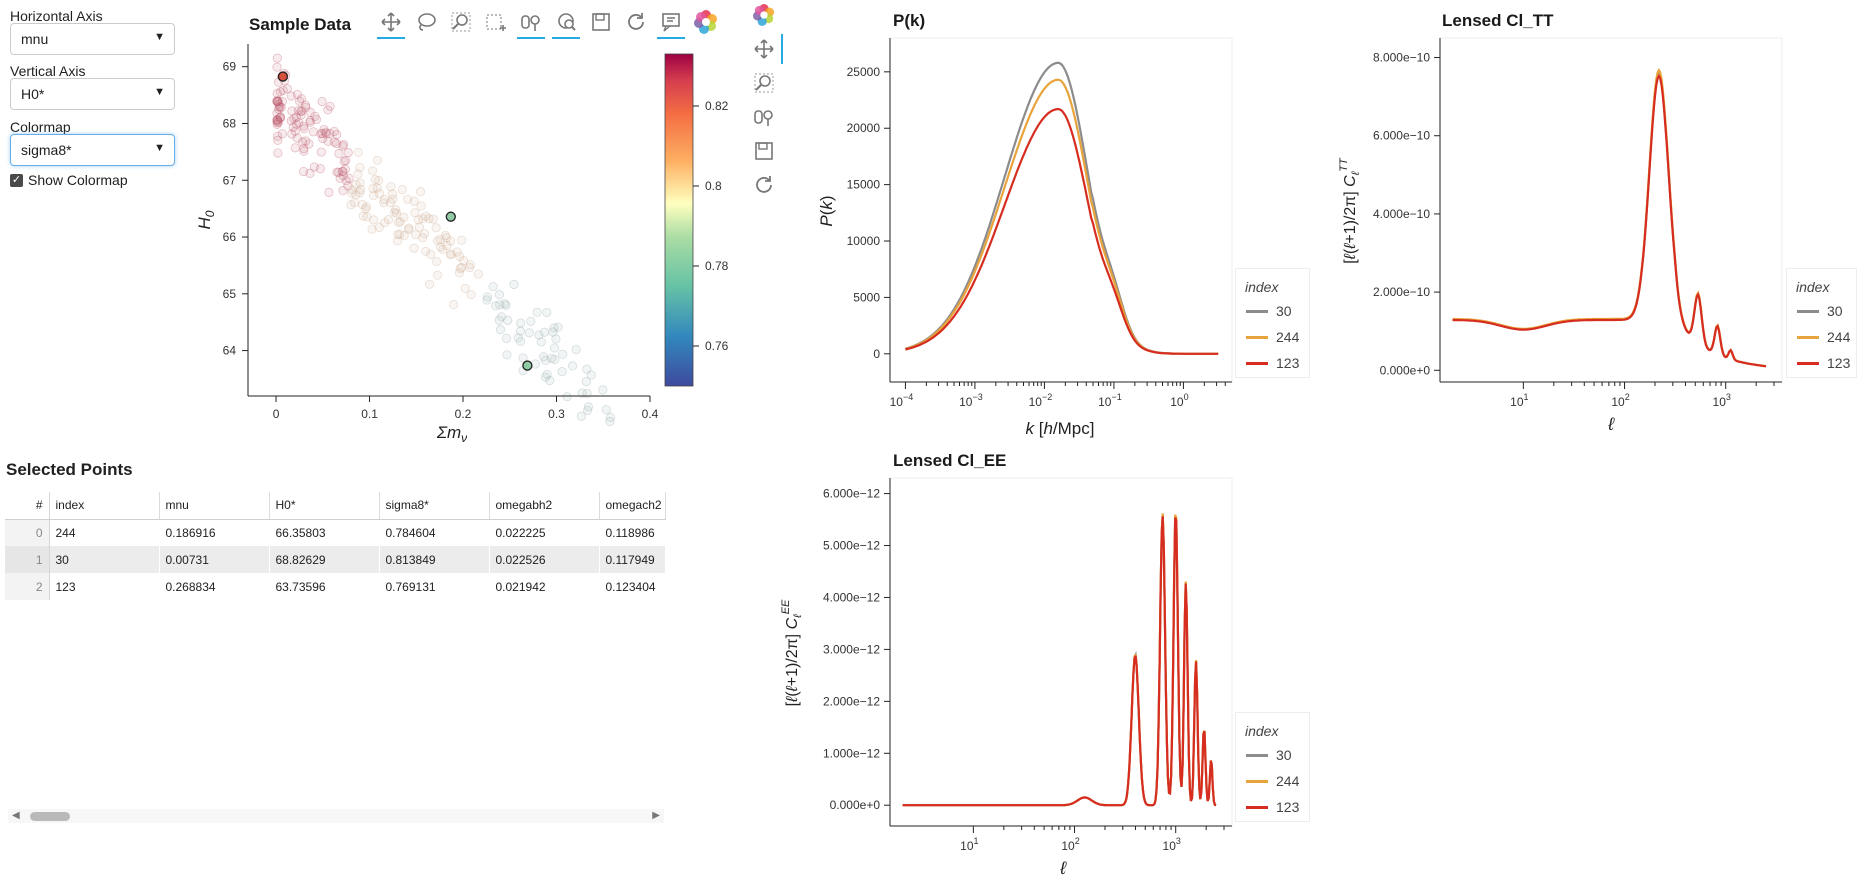  Describe the element at coordinates (410, 532) in the screenshot. I see `cell-sigma8: 0.784604` at that location.